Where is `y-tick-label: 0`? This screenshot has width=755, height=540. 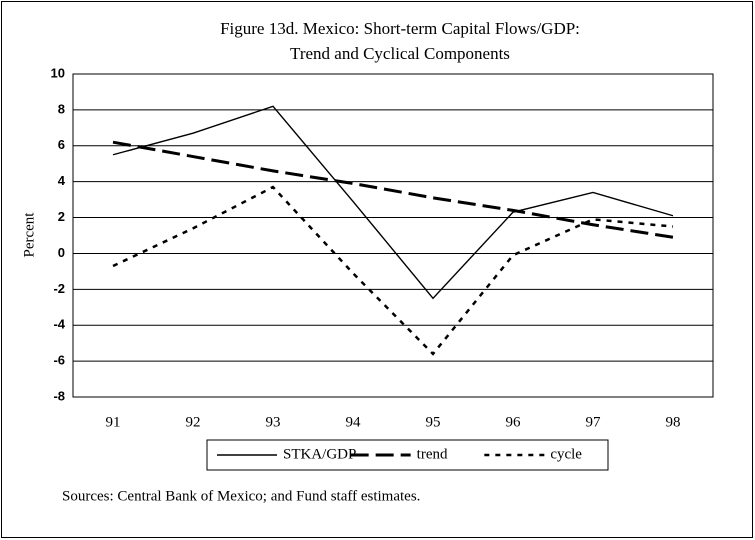
y-tick-label: 0 is located at coordinates (61, 252).